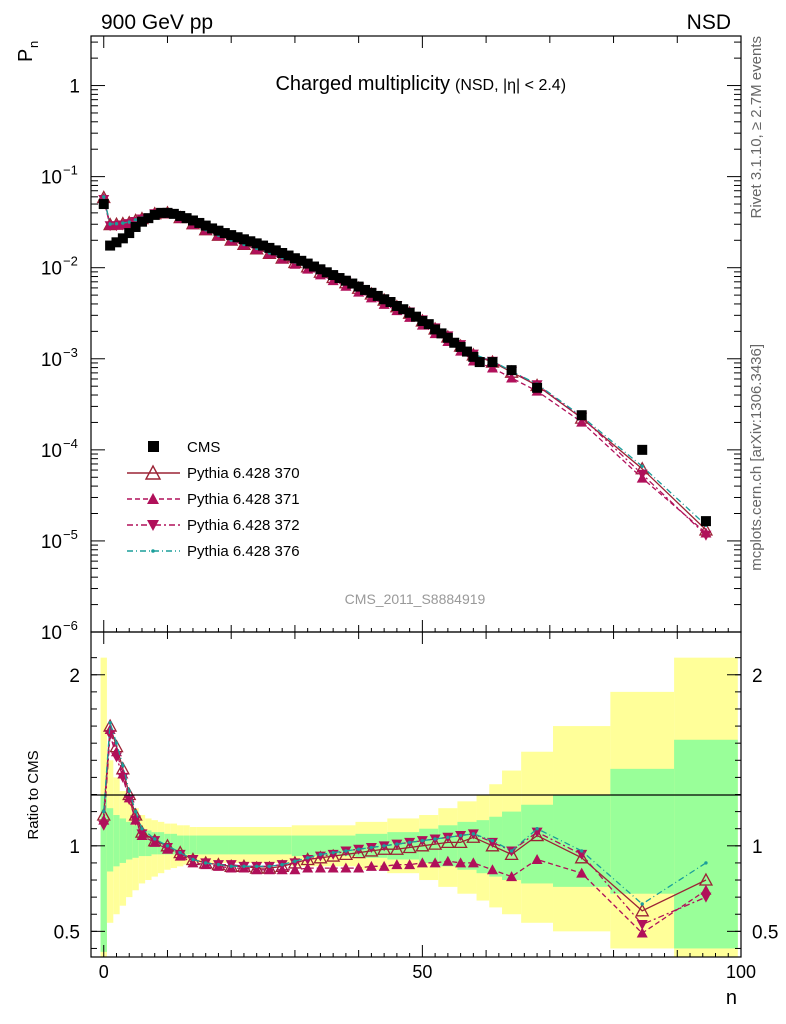  Describe the element at coordinates (153, 446) in the screenshot. I see `legend-marker-cms` at that location.